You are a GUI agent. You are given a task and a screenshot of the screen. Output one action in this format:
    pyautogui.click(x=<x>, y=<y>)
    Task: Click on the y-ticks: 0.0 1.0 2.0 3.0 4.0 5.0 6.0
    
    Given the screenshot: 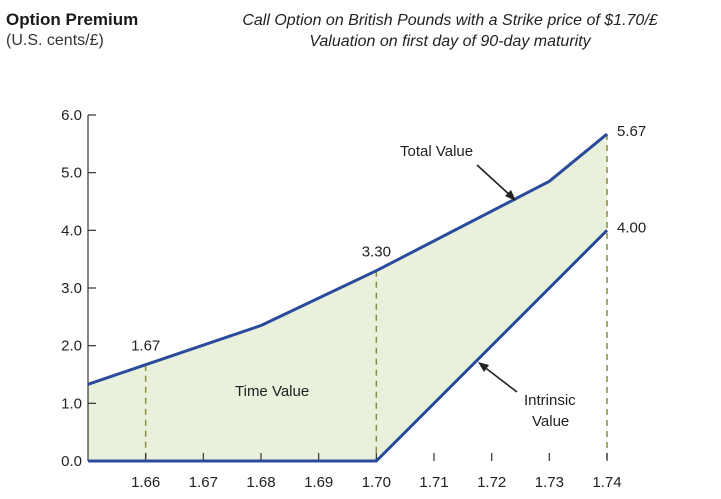 What is the action you would take?
    pyautogui.click(x=78, y=288)
    